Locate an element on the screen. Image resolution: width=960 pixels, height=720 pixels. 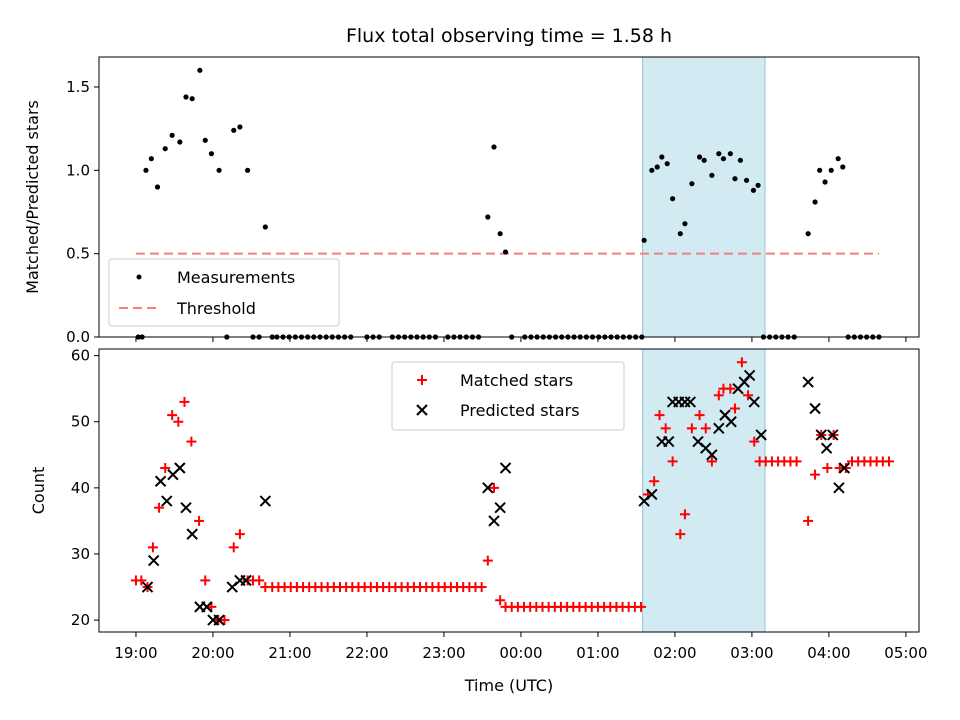
bottom-y-tick-label: 20 is located at coordinates (80, 620).